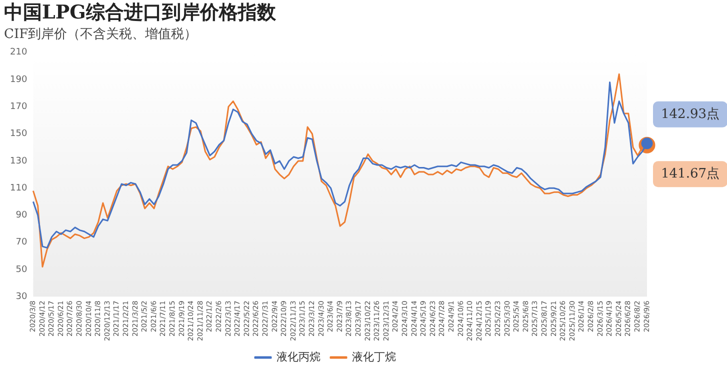  Describe the element at coordinates (22, 269) in the screenshot. I see `y-tick-label: 50` at that location.